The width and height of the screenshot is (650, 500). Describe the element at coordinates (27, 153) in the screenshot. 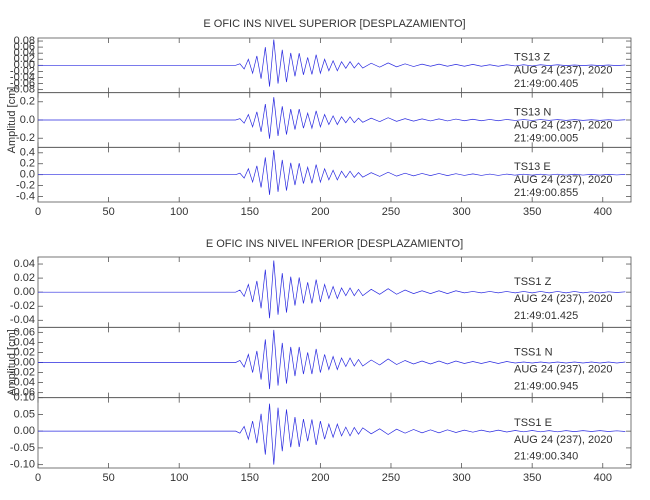

I see `y-tick-label: 0.4` at that location.